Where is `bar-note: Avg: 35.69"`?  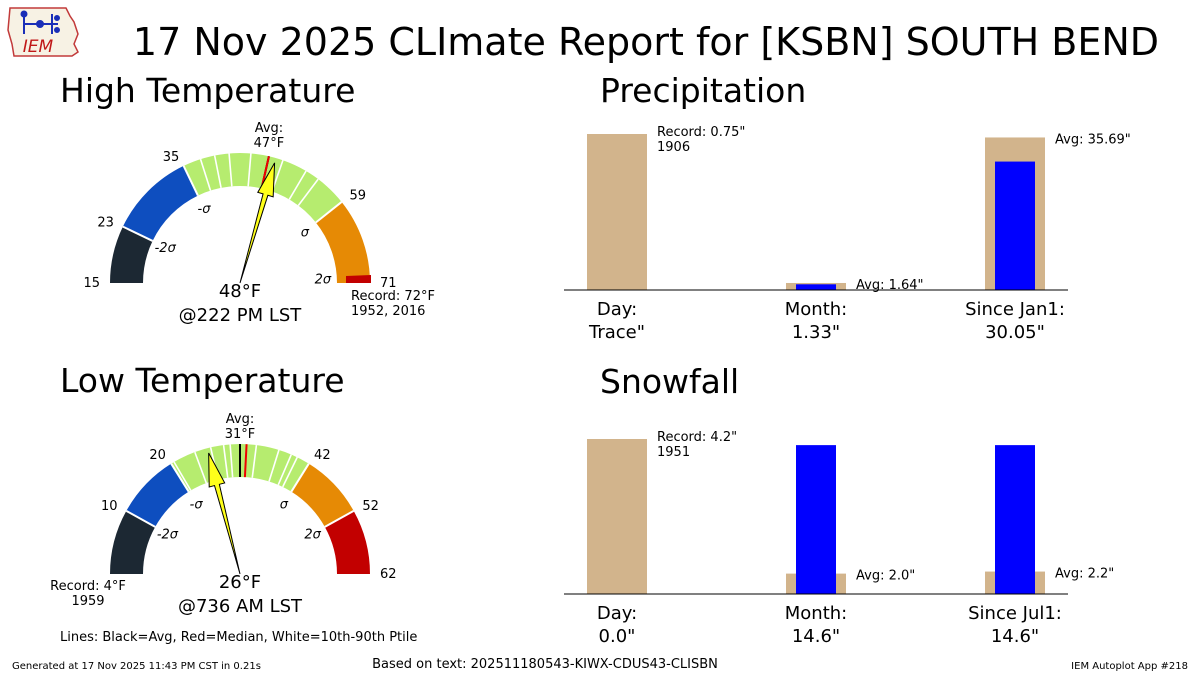
bar-note: Avg: 35.69" is located at coordinates (1093, 139).